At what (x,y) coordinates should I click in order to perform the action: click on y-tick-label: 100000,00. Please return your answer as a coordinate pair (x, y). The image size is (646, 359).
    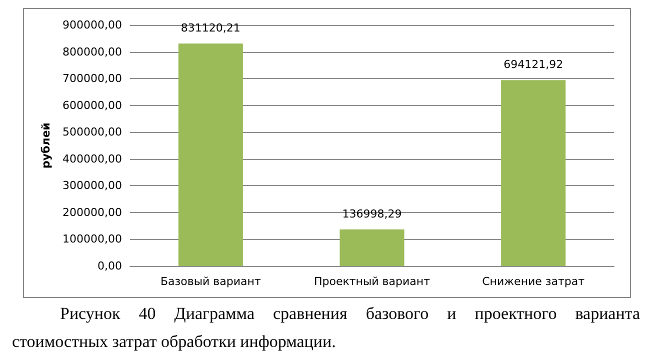
    Looking at the image, I should click on (92, 239).